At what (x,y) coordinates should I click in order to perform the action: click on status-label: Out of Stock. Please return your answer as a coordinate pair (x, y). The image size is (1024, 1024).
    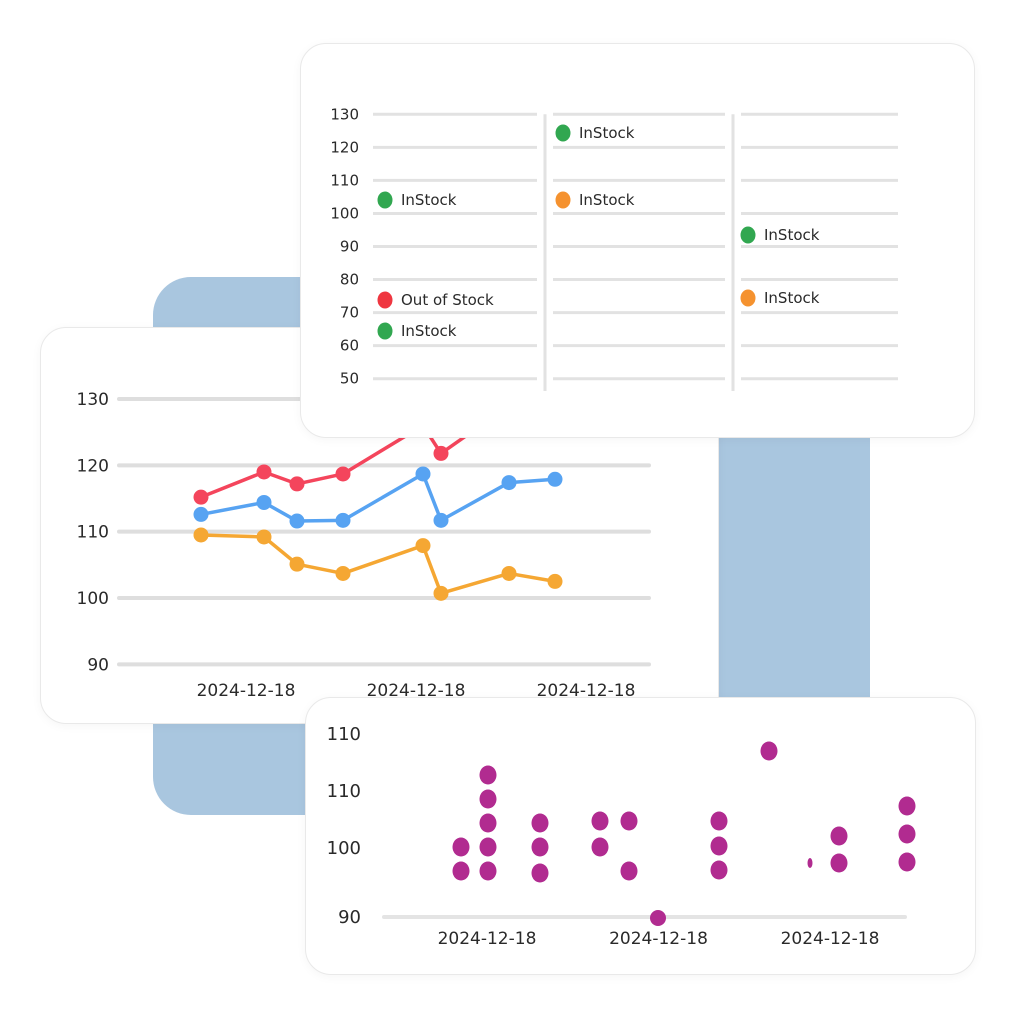
    Looking at the image, I should click on (447, 300).